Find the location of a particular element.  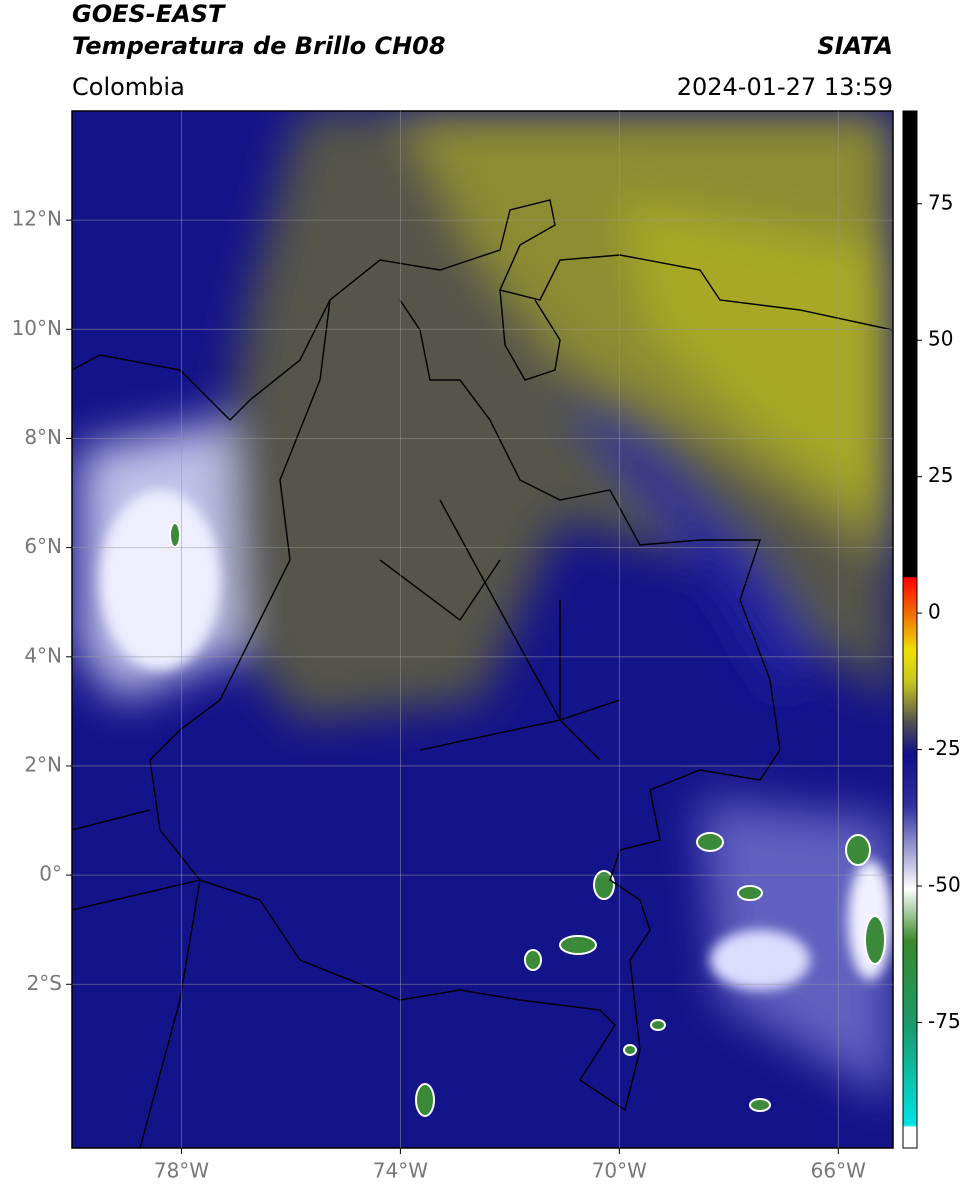

y-tick-label: 6°N is located at coordinates (43, 546).